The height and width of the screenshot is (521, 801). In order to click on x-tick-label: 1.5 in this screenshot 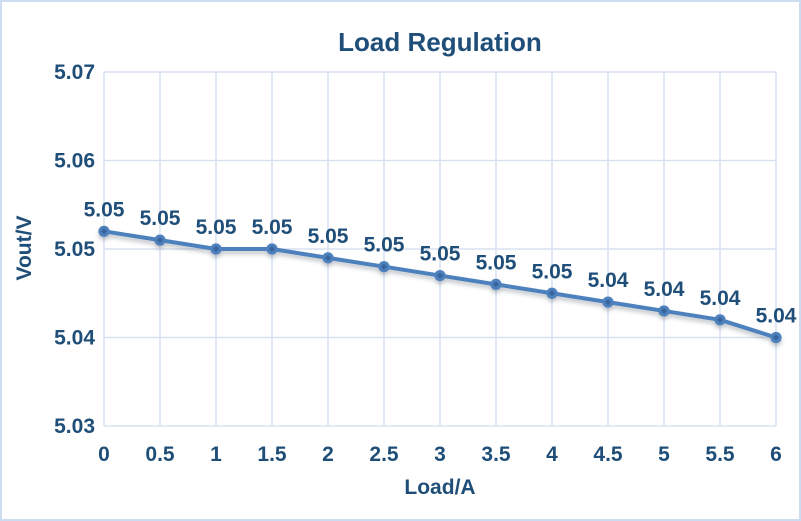, I will do `click(272, 454)`.